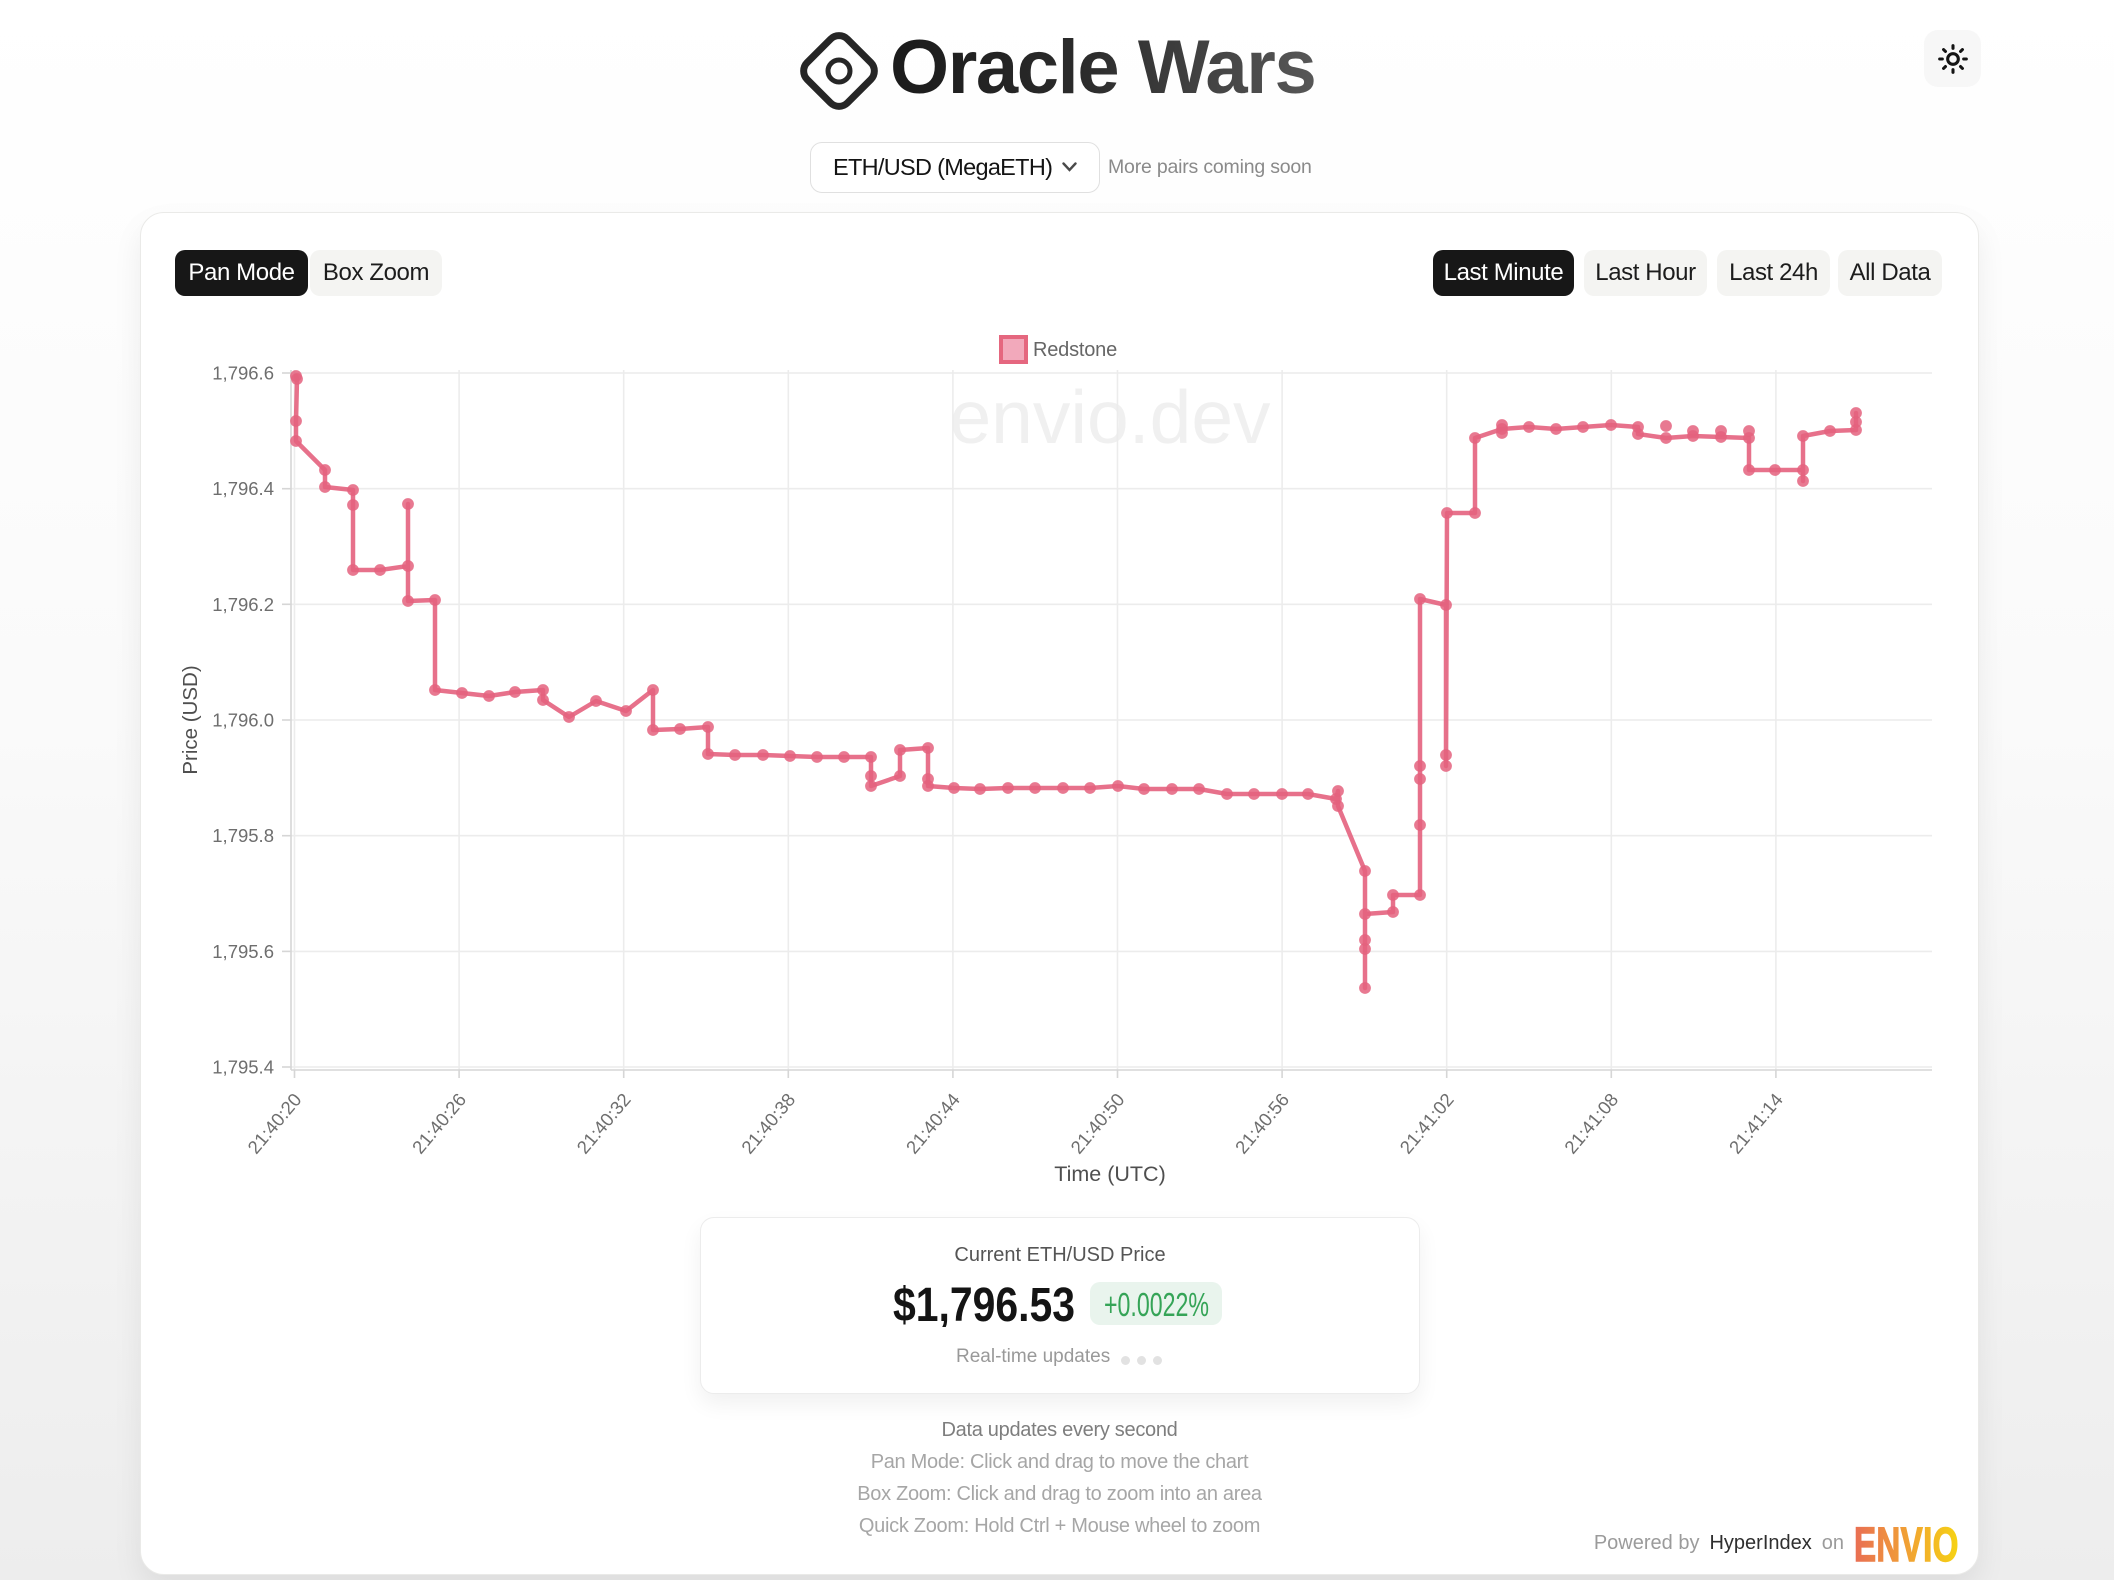  Describe the element at coordinates (274, 1123) in the screenshot. I see `svg-text: 21:40:20` at that location.